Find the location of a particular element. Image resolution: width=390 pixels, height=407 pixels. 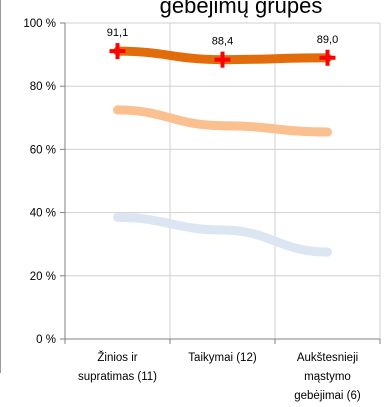

x-tick-label: Aukštesnieji is located at coordinates (327, 358).